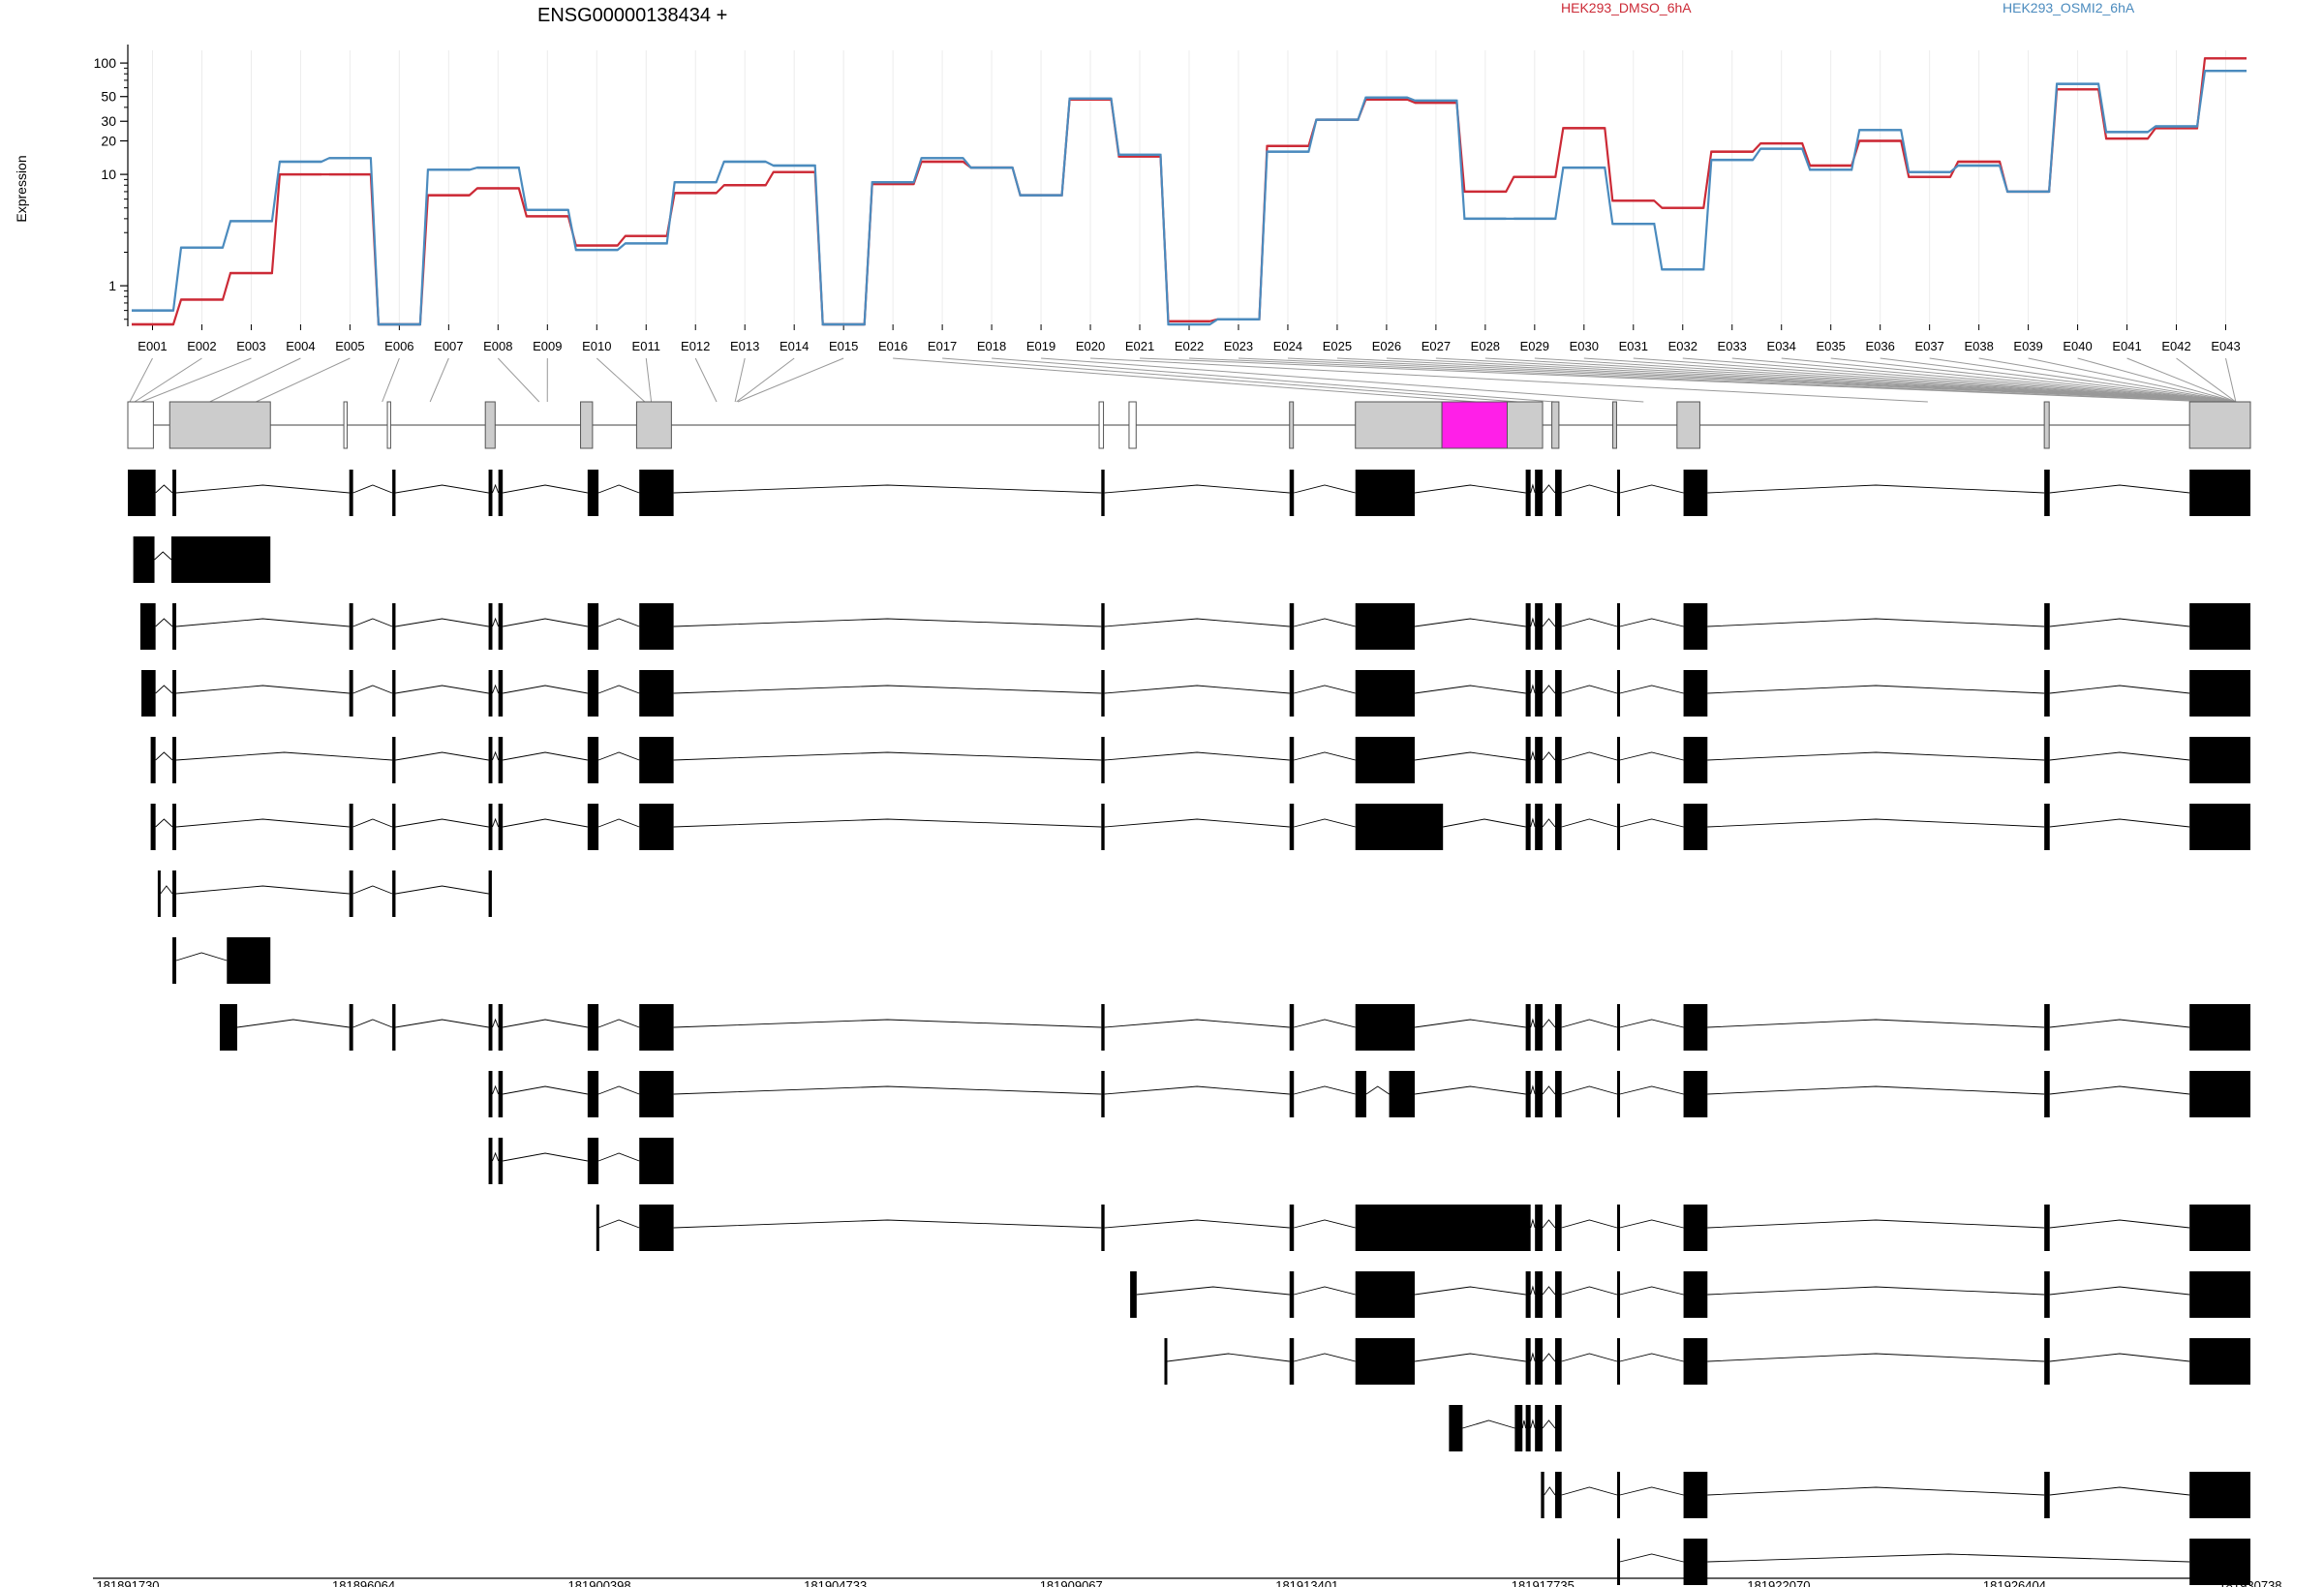  I want to click on exon-label: E042, so click(2175, 346).